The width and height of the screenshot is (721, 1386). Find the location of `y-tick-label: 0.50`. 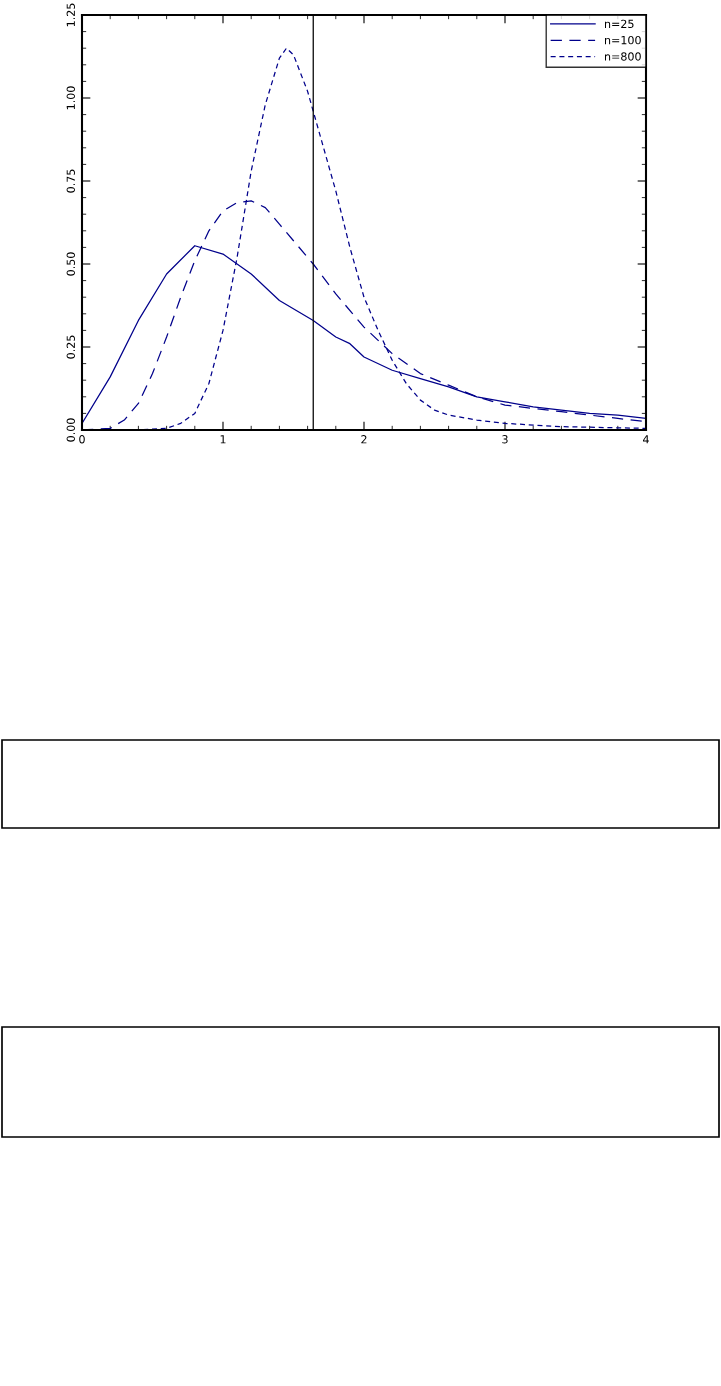

y-tick-label: 0.50 is located at coordinates (70, 264).